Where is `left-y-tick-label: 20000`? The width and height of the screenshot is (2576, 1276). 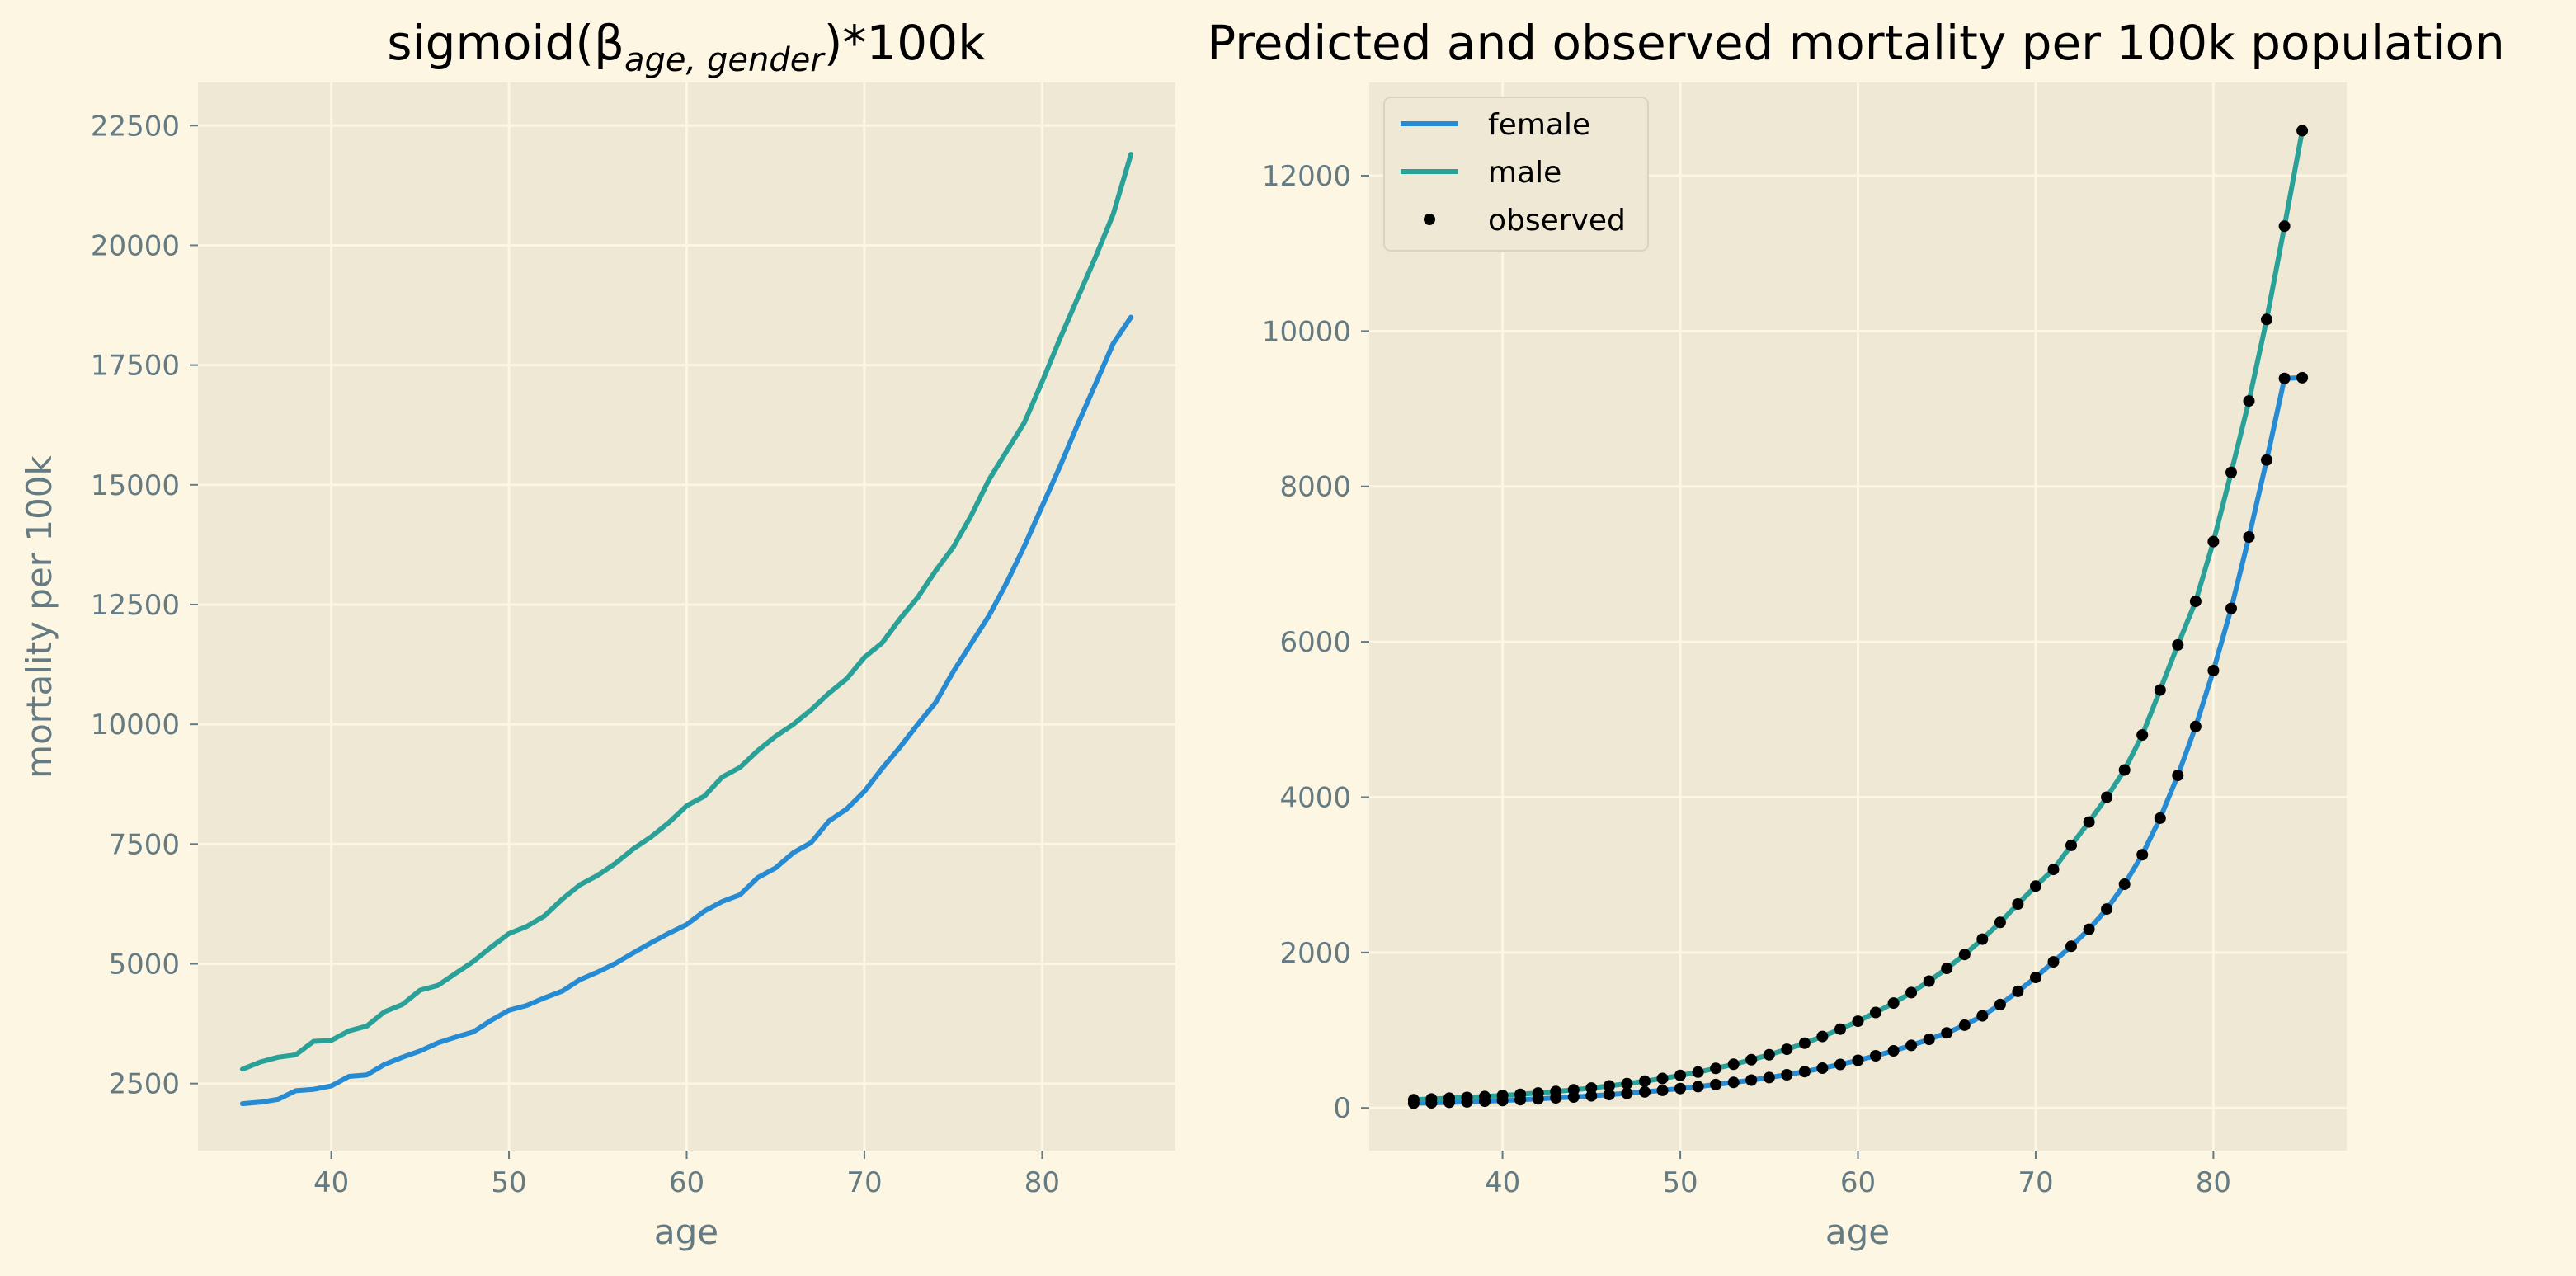 left-y-tick-label: 20000 is located at coordinates (135, 245).